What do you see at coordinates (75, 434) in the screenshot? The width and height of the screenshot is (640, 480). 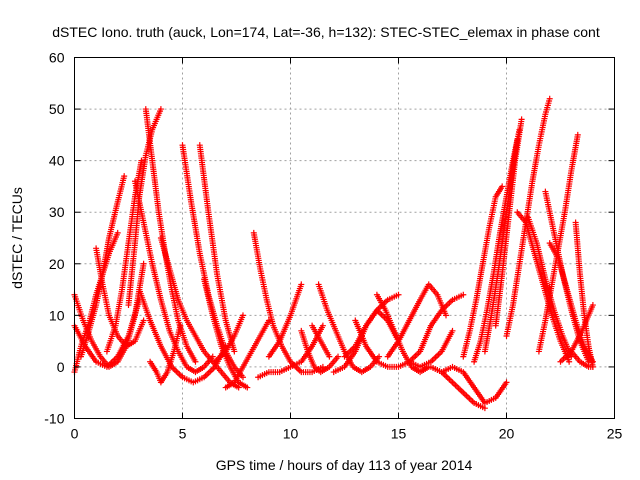 I see `x-tick-label: 0` at bounding box center [75, 434].